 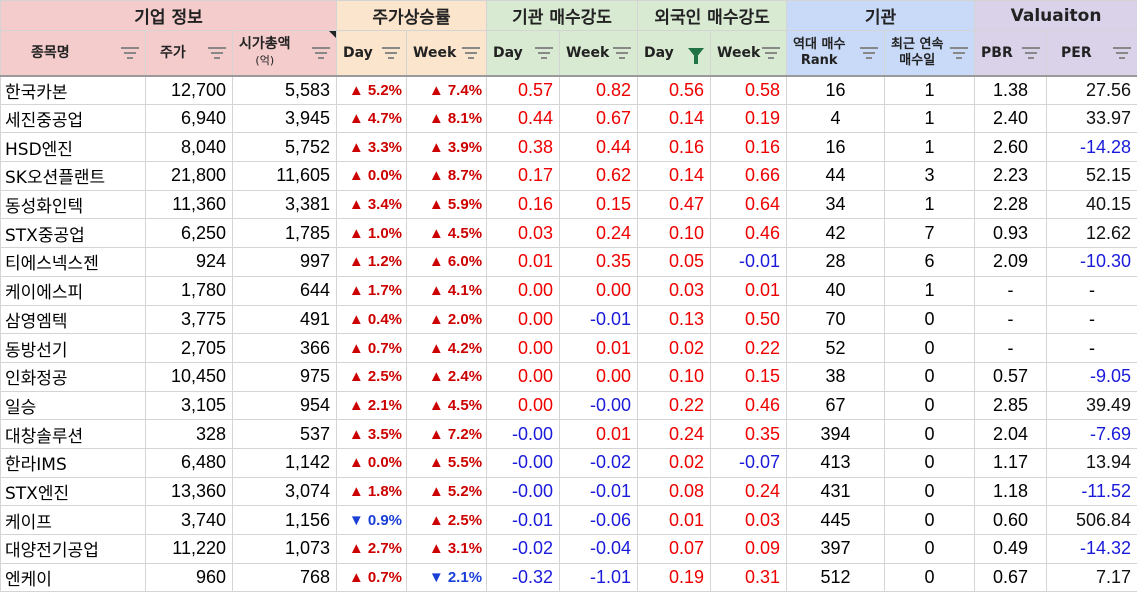 What do you see at coordinates (836, 319) in the screenshot?
I see `cell-rank: 70` at bounding box center [836, 319].